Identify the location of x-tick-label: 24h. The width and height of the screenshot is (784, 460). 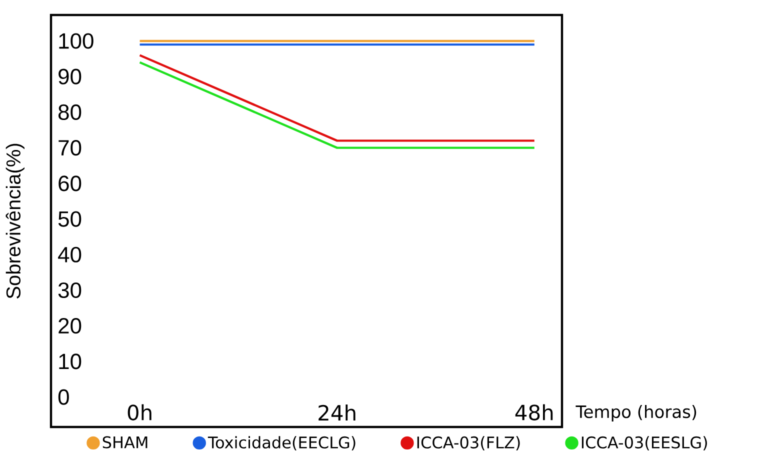
(337, 412).